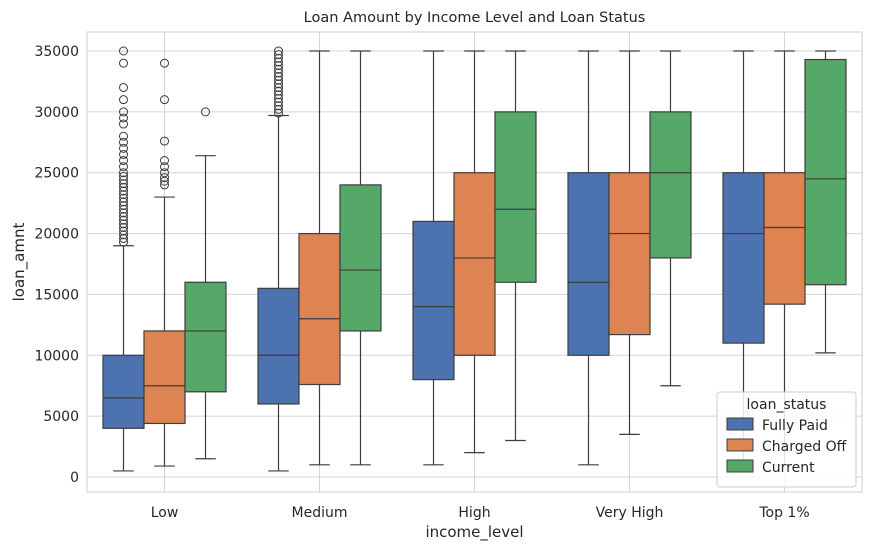 This screenshot has height=550, width=871. Describe the element at coordinates (56, 295) in the screenshot. I see `y-tick-label: 15000` at that location.